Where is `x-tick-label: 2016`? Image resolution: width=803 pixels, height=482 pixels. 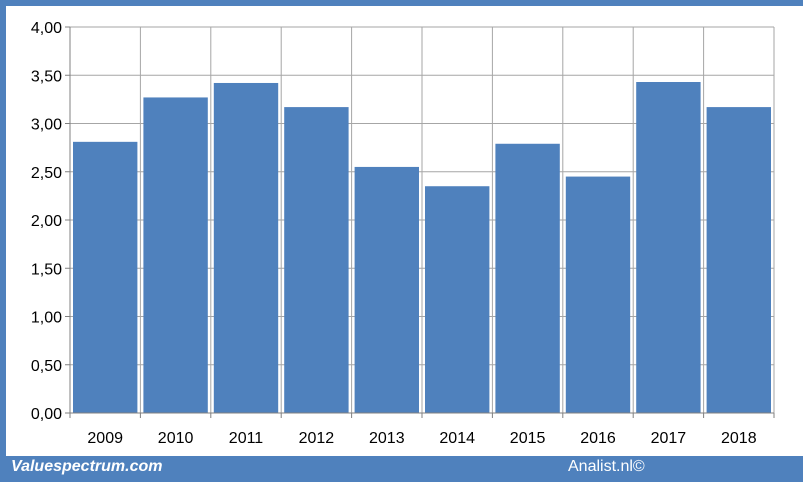 x-tick-label: 2016 is located at coordinates (598, 438).